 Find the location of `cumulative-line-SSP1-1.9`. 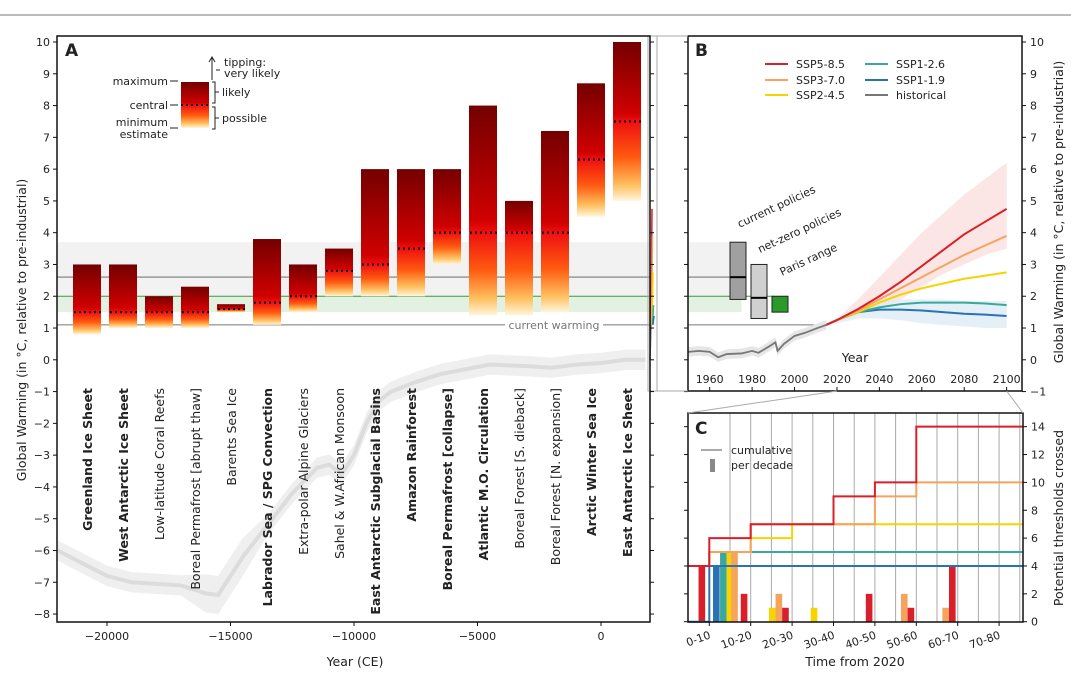

cumulative-line-SSP1-1.9 is located at coordinates (855, 593).